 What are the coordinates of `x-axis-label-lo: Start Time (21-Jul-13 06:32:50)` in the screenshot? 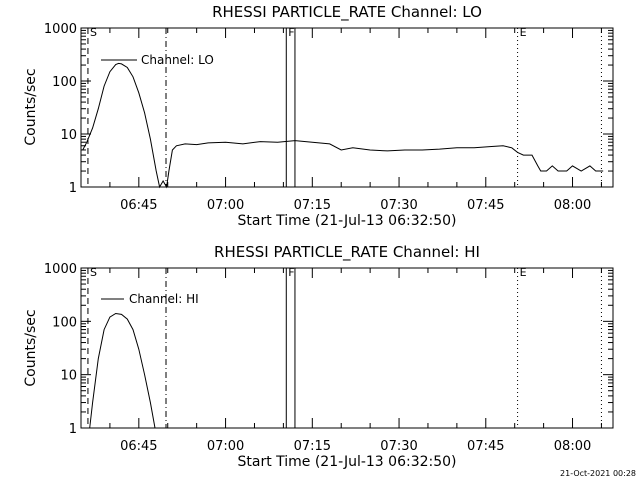 It's located at (346, 221).